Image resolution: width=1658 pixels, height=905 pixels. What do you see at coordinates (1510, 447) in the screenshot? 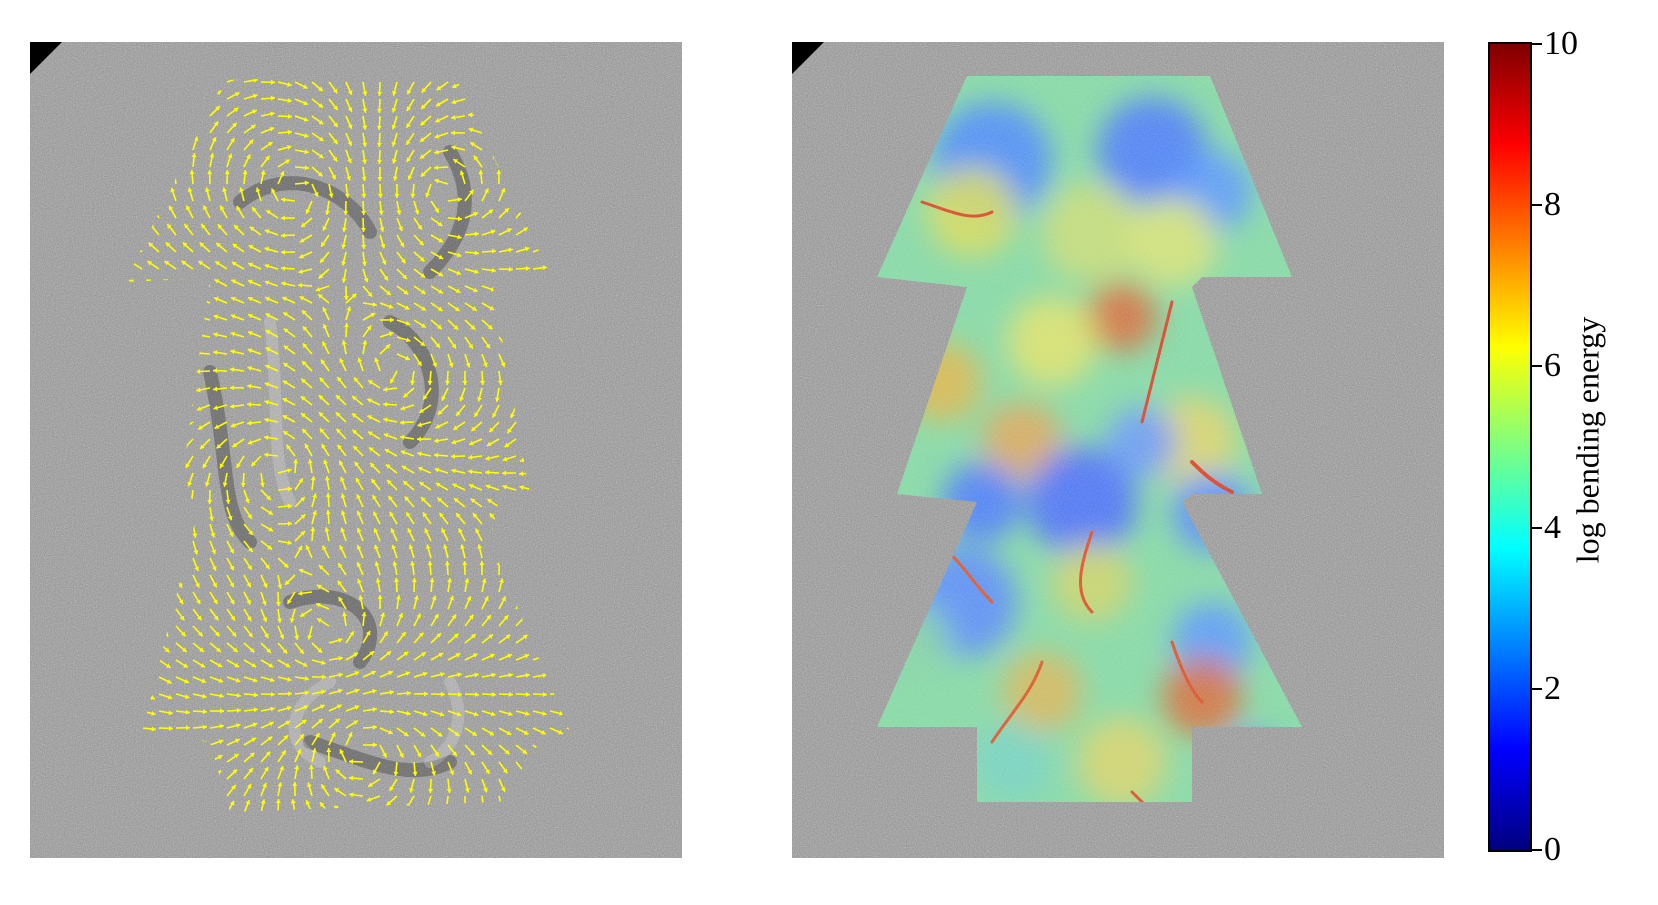
I see `colorbar` at bounding box center [1510, 447].